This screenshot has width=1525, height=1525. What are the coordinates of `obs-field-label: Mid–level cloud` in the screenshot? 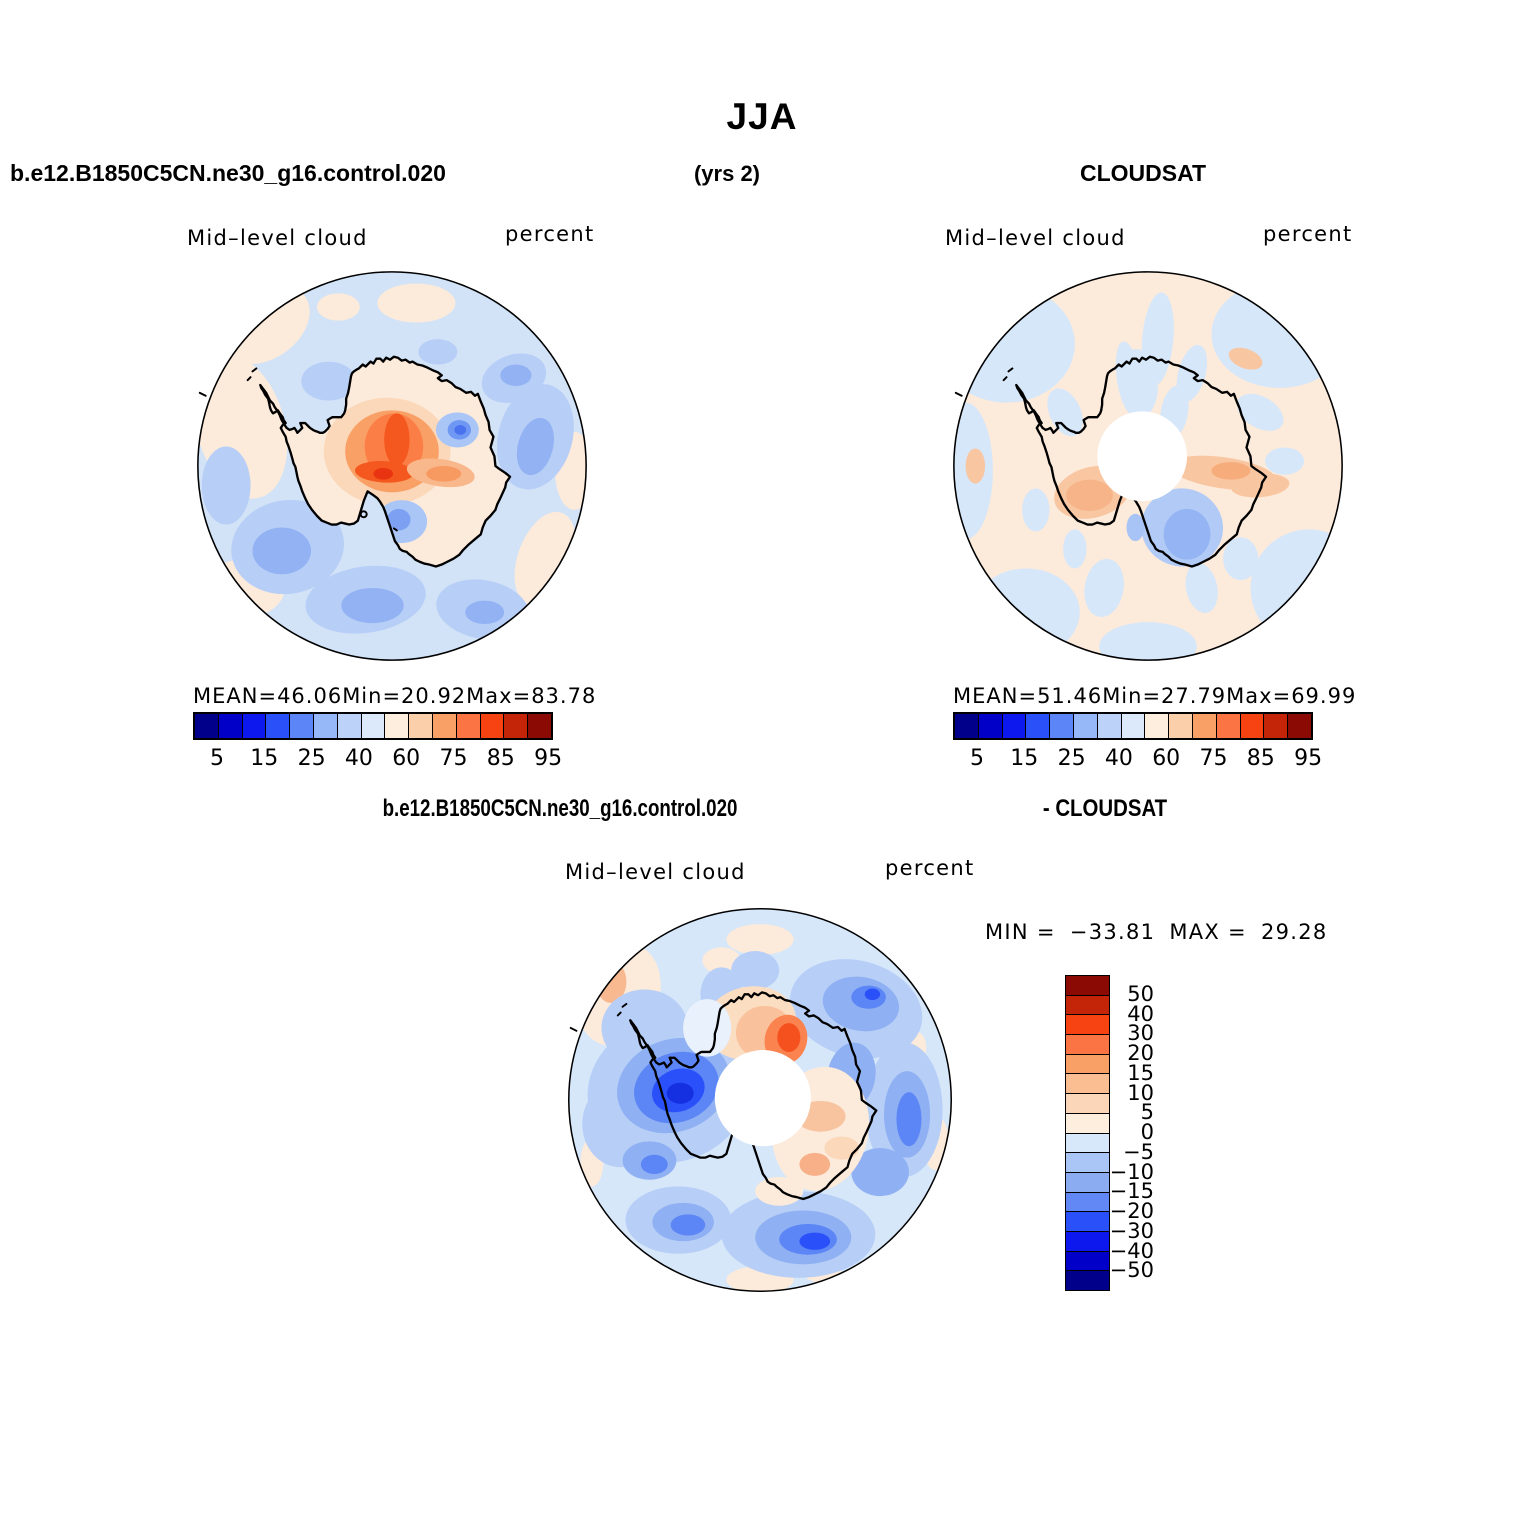 It's located at (1035, 238).